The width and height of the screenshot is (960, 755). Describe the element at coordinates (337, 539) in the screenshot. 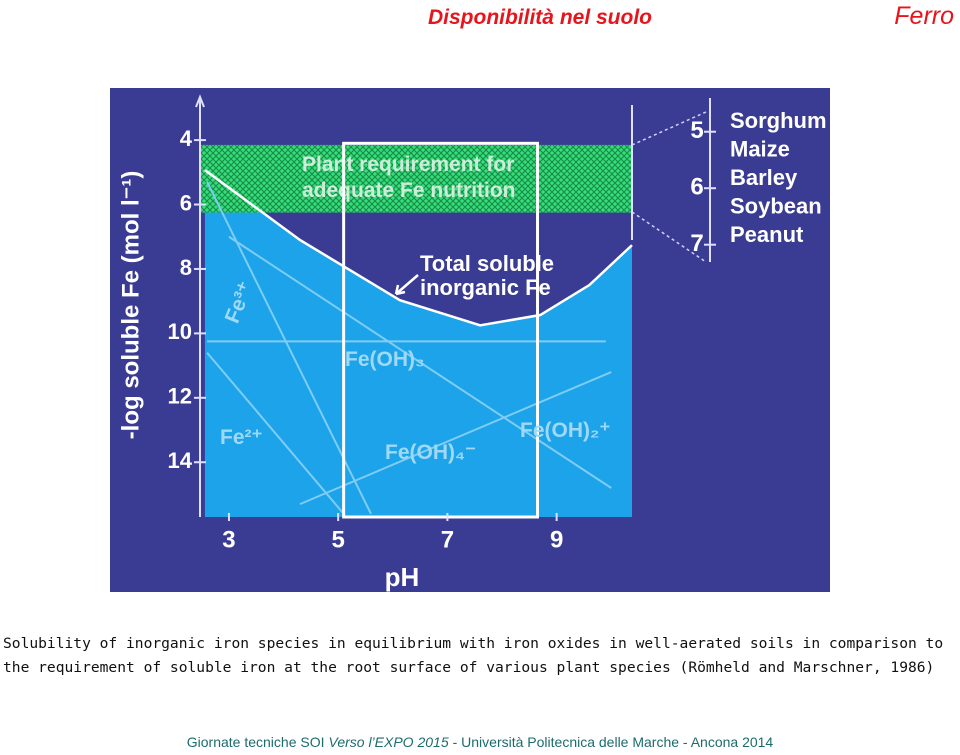

I see `x-tick-label: 5` at that location.